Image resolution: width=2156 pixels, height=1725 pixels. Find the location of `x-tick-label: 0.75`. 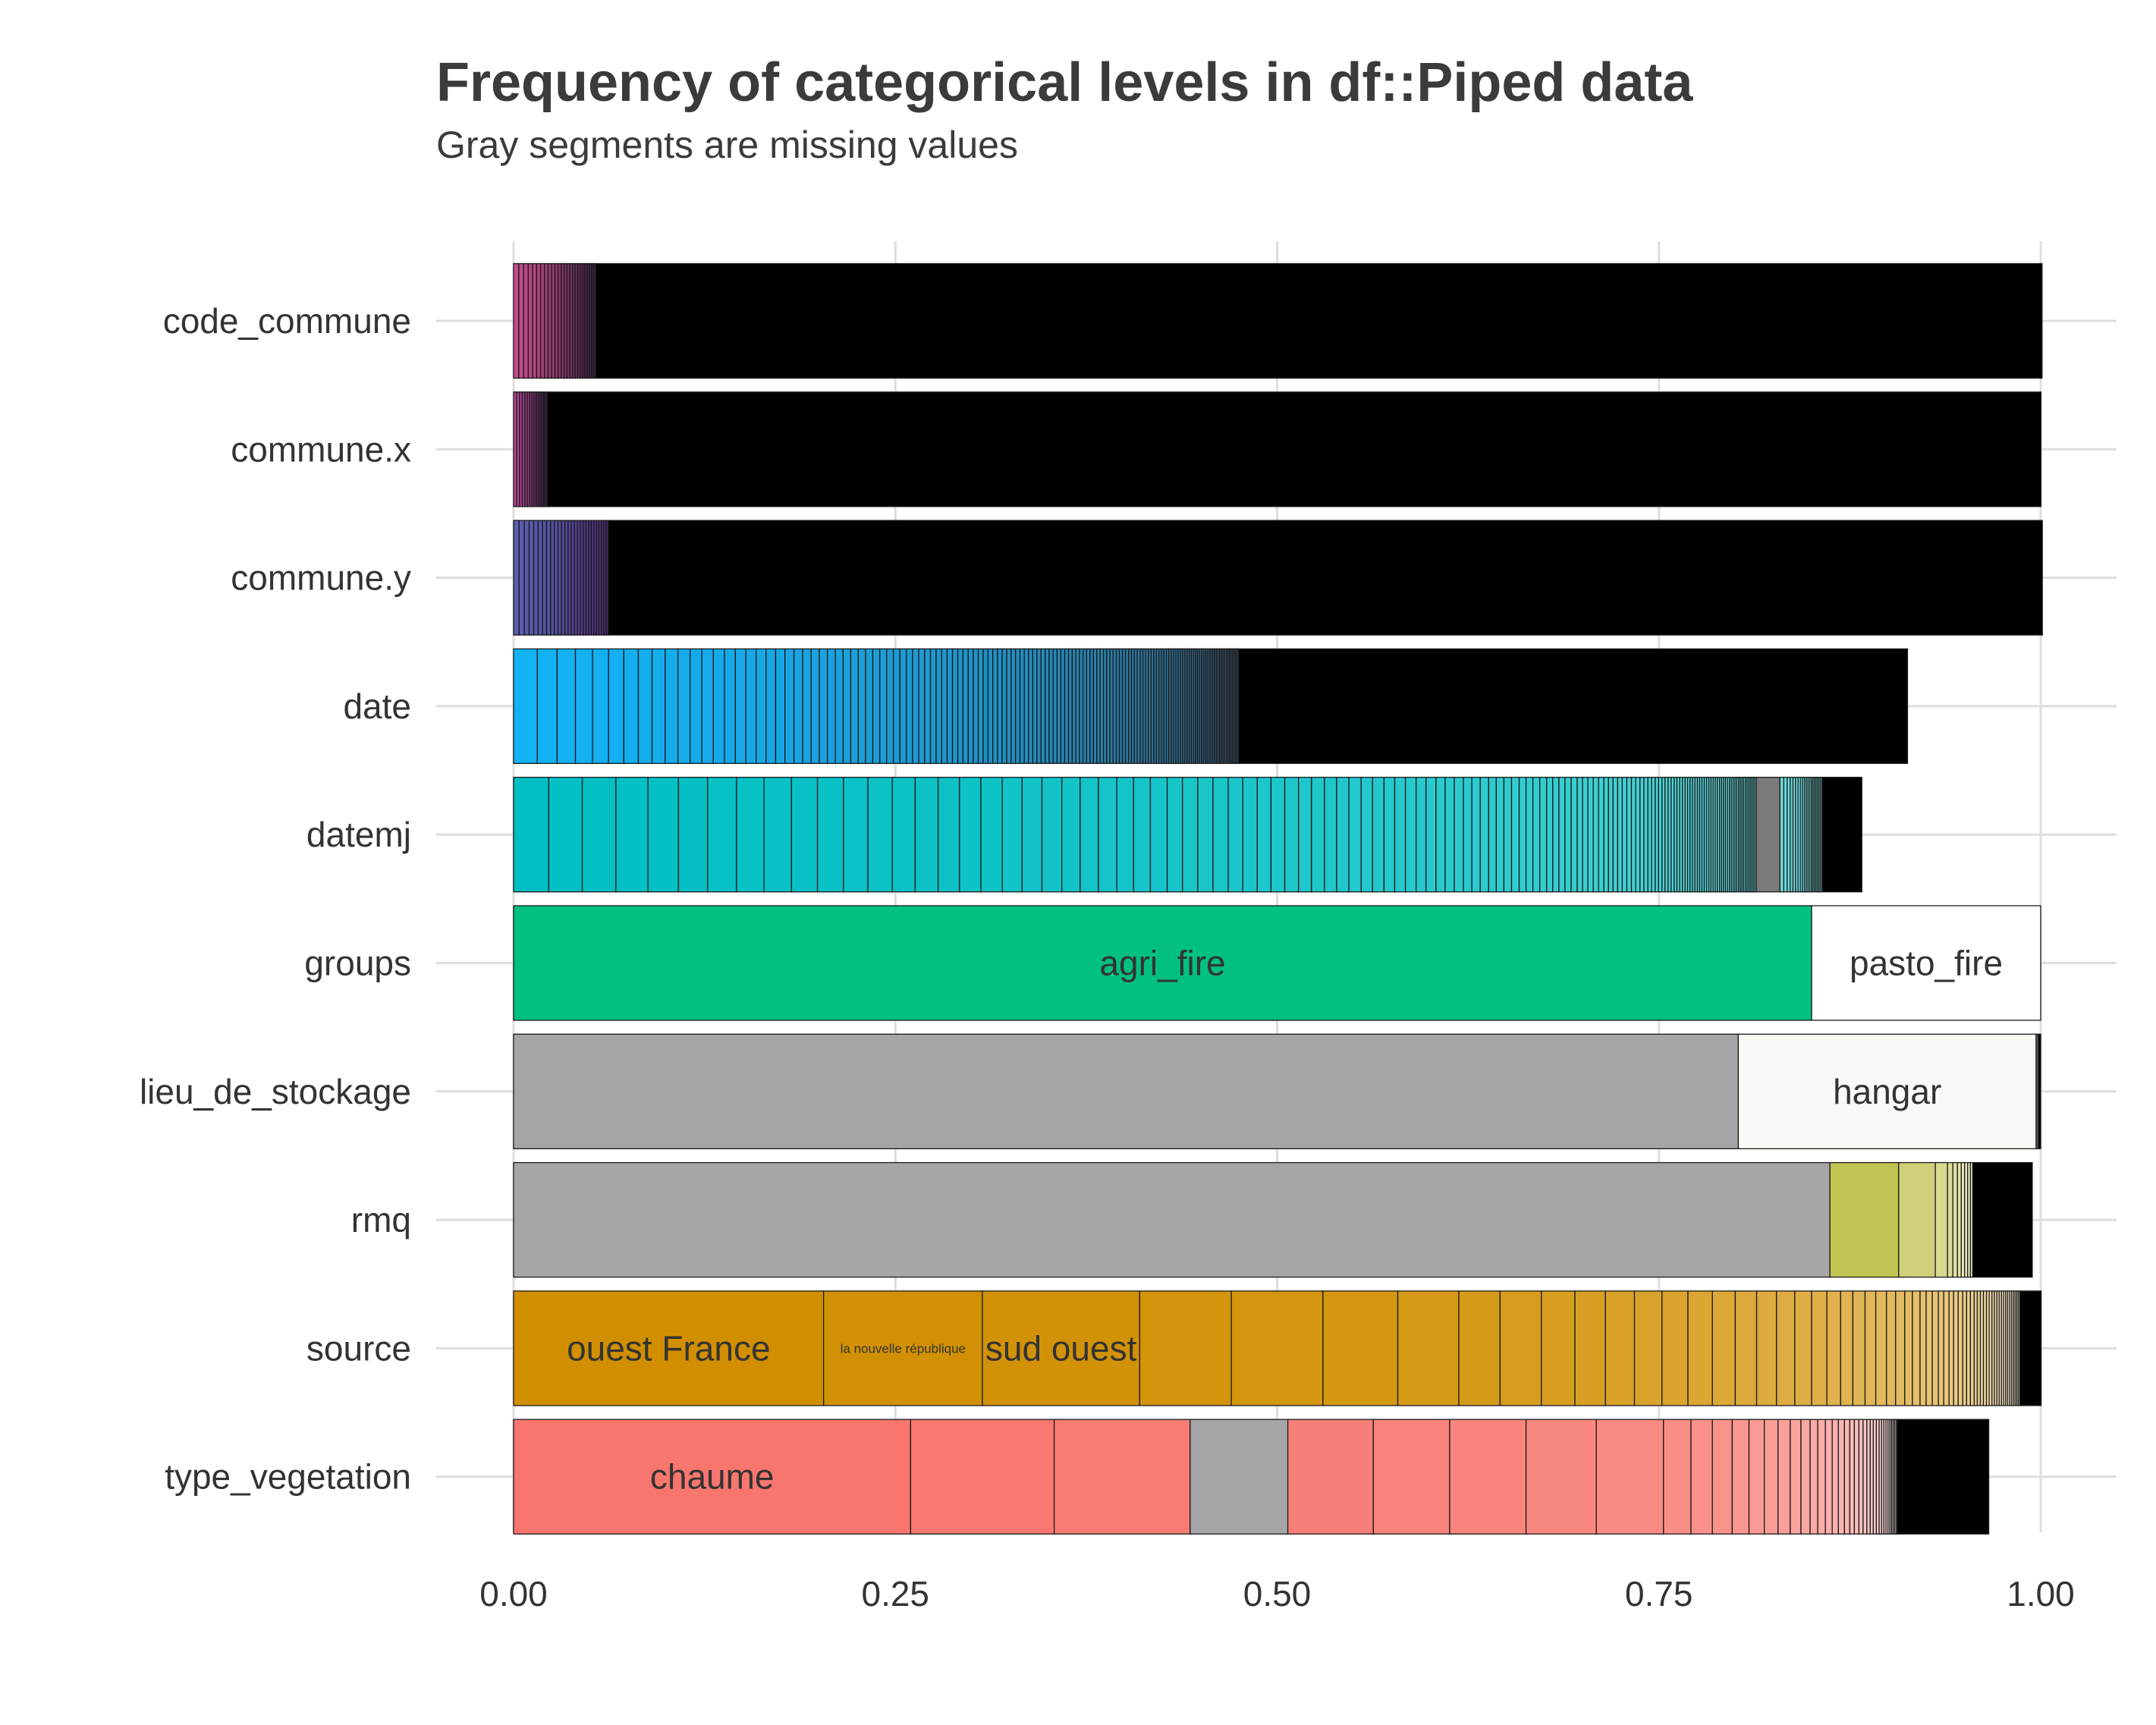

x-tick-label: 0.75 is located at coordinates (1659, 1593).